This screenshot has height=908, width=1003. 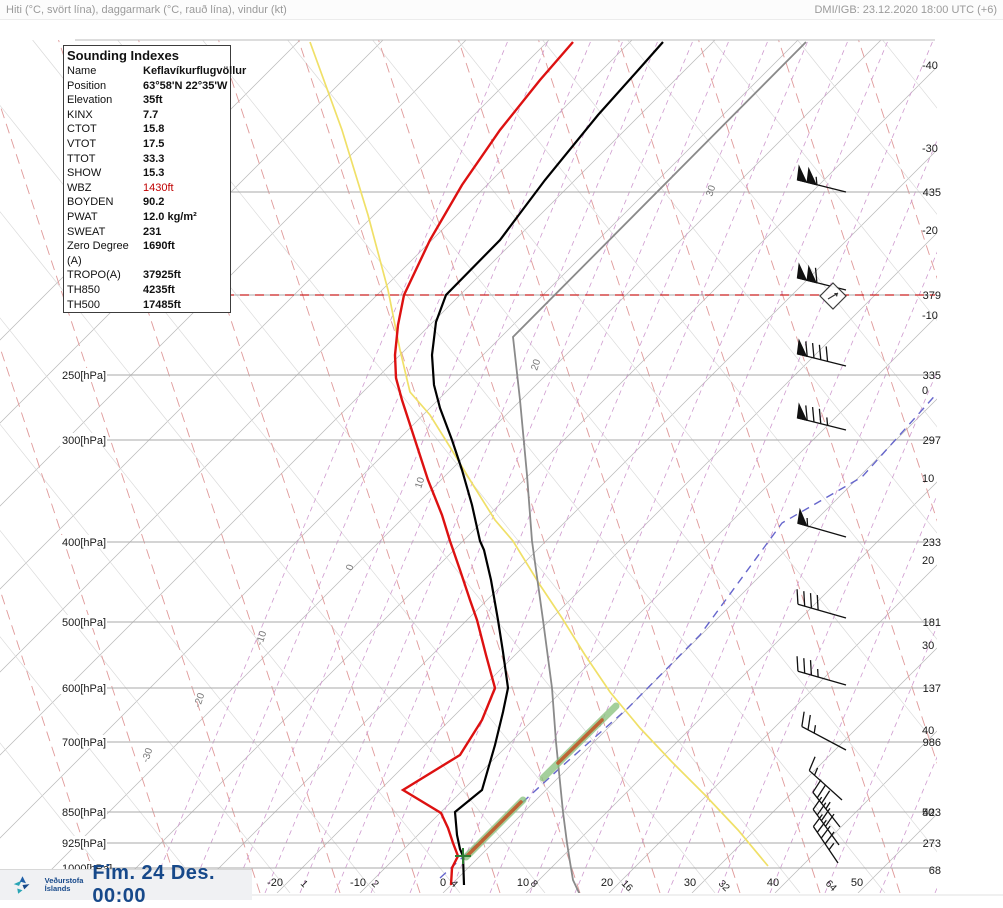 I want to click on index-value: 1430ft, so click(x=158, y=188).